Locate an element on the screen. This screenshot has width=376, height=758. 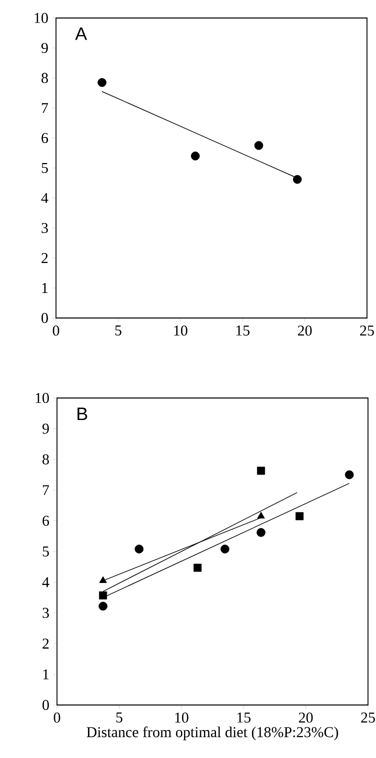
annotation: B is located at coordinates (83, 414).